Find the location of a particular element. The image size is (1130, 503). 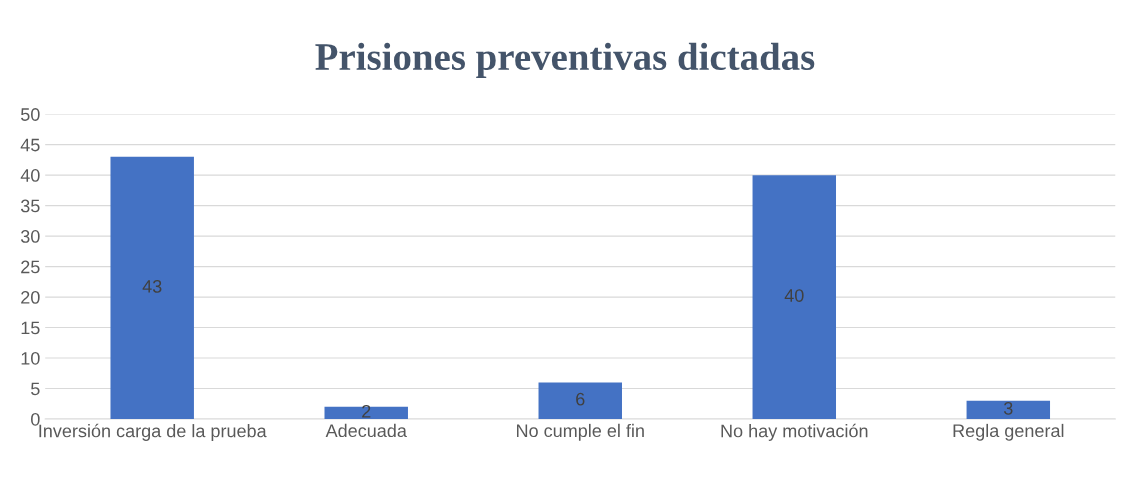

x-tick-label: Adecuada is located at coordinates (366, 430).